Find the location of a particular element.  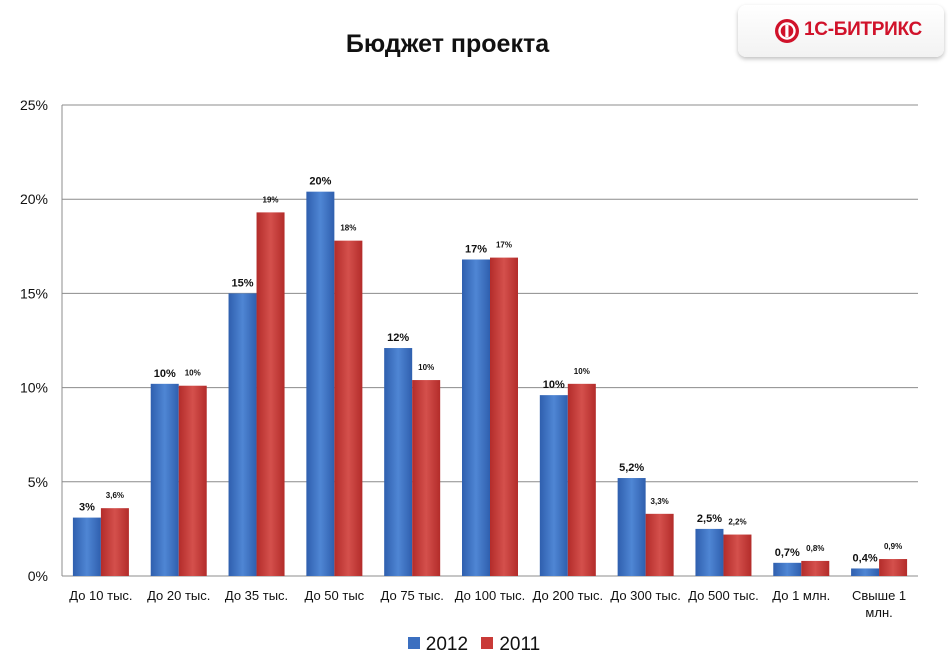

y-tick-label: 15% is located at coordinates (34, 293).